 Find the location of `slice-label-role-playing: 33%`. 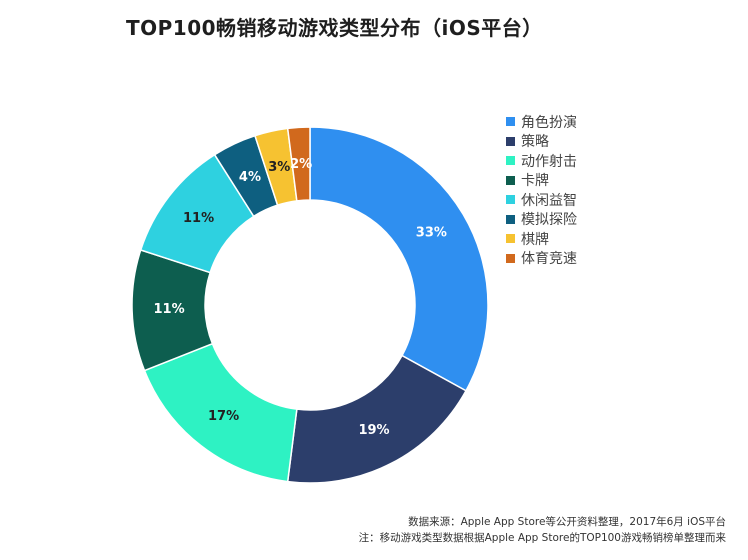

slice-label-role-playing: 33% is located at coordinates (431, 233).